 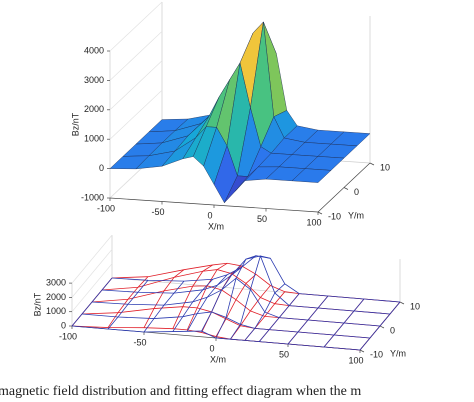 What do you see at coordinates (92, 197) in the screenshot?
I see `z-tick-label: -1000` at bounding box center [92, 197].